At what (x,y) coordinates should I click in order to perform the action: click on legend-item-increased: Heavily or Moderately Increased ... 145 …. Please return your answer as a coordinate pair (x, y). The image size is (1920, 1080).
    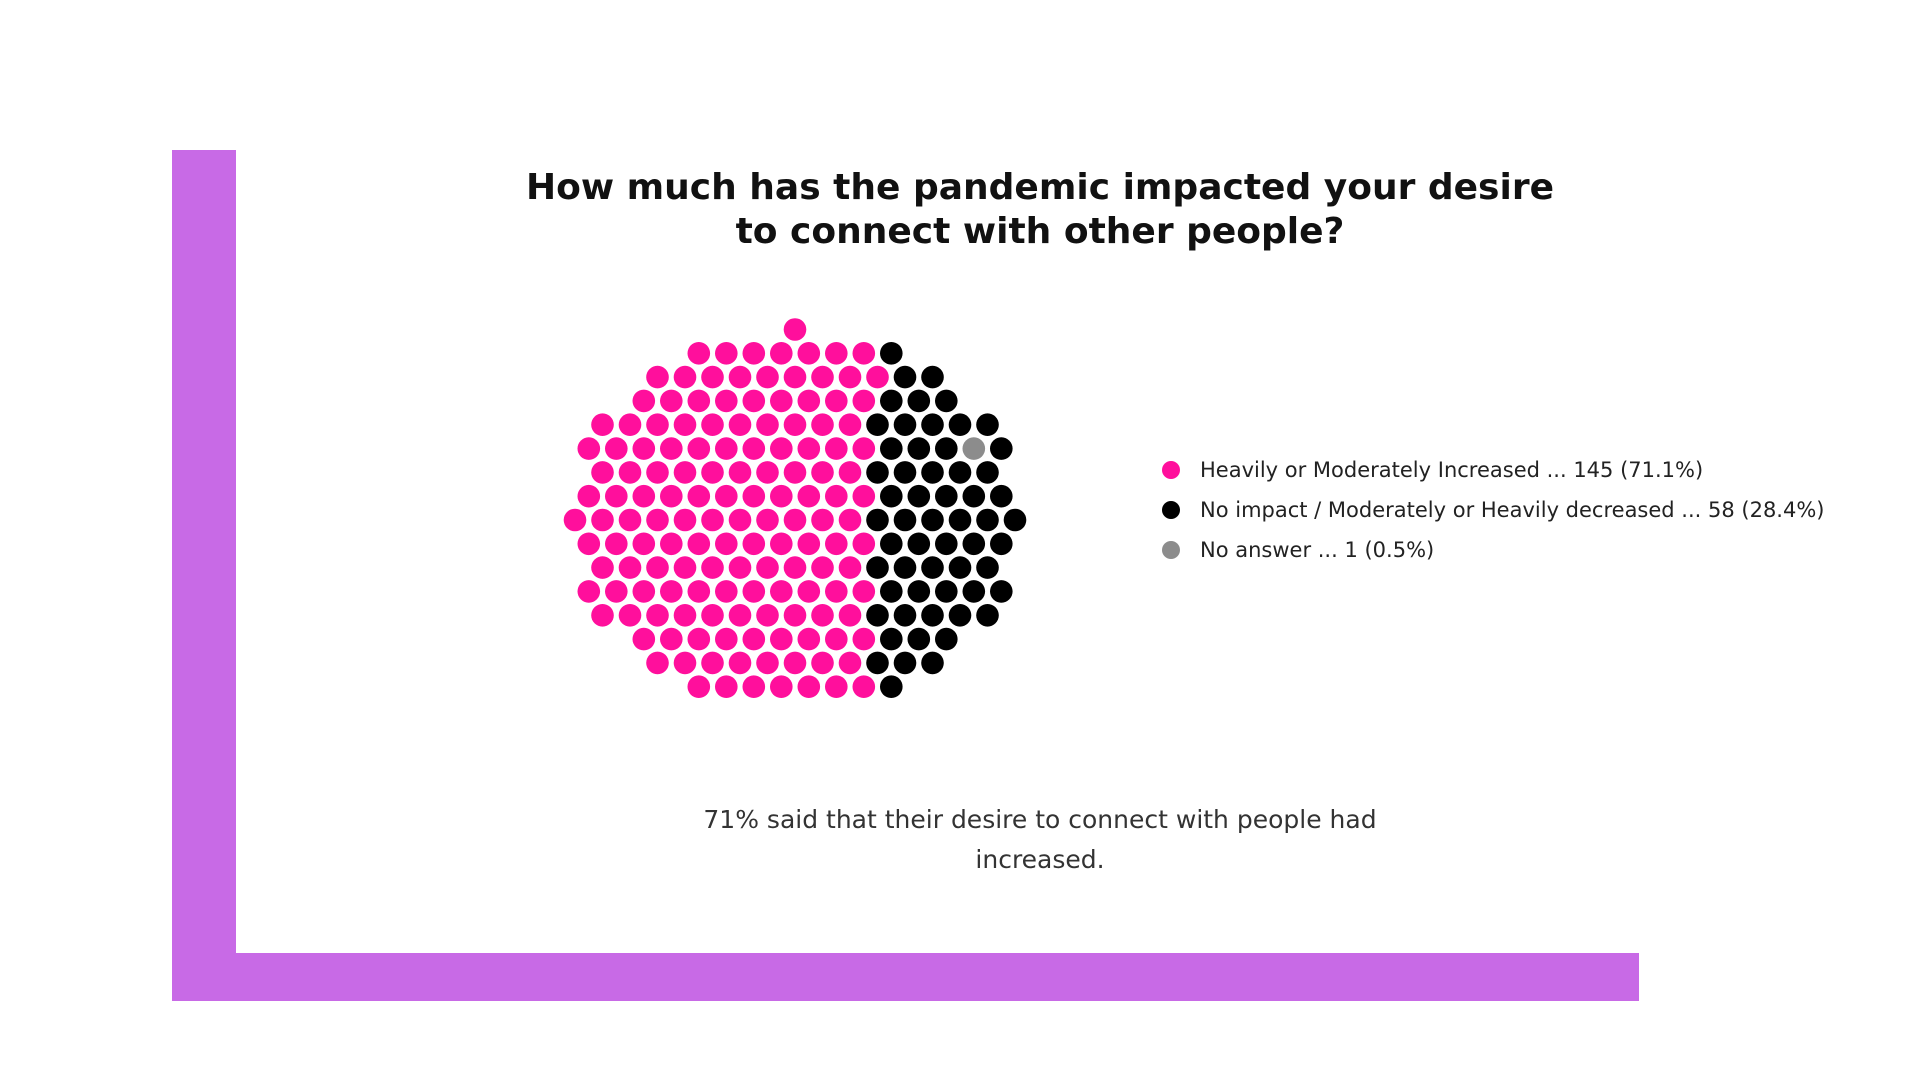
    Looking at the image, I should click on (1522, 470).